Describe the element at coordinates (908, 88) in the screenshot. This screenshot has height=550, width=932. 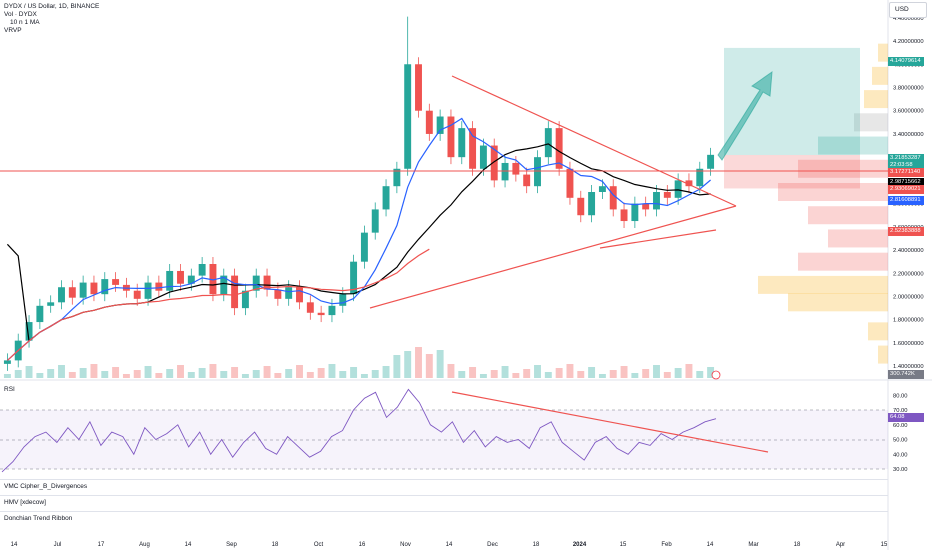
I see `price-tick-label: 3.80000000` at that location.